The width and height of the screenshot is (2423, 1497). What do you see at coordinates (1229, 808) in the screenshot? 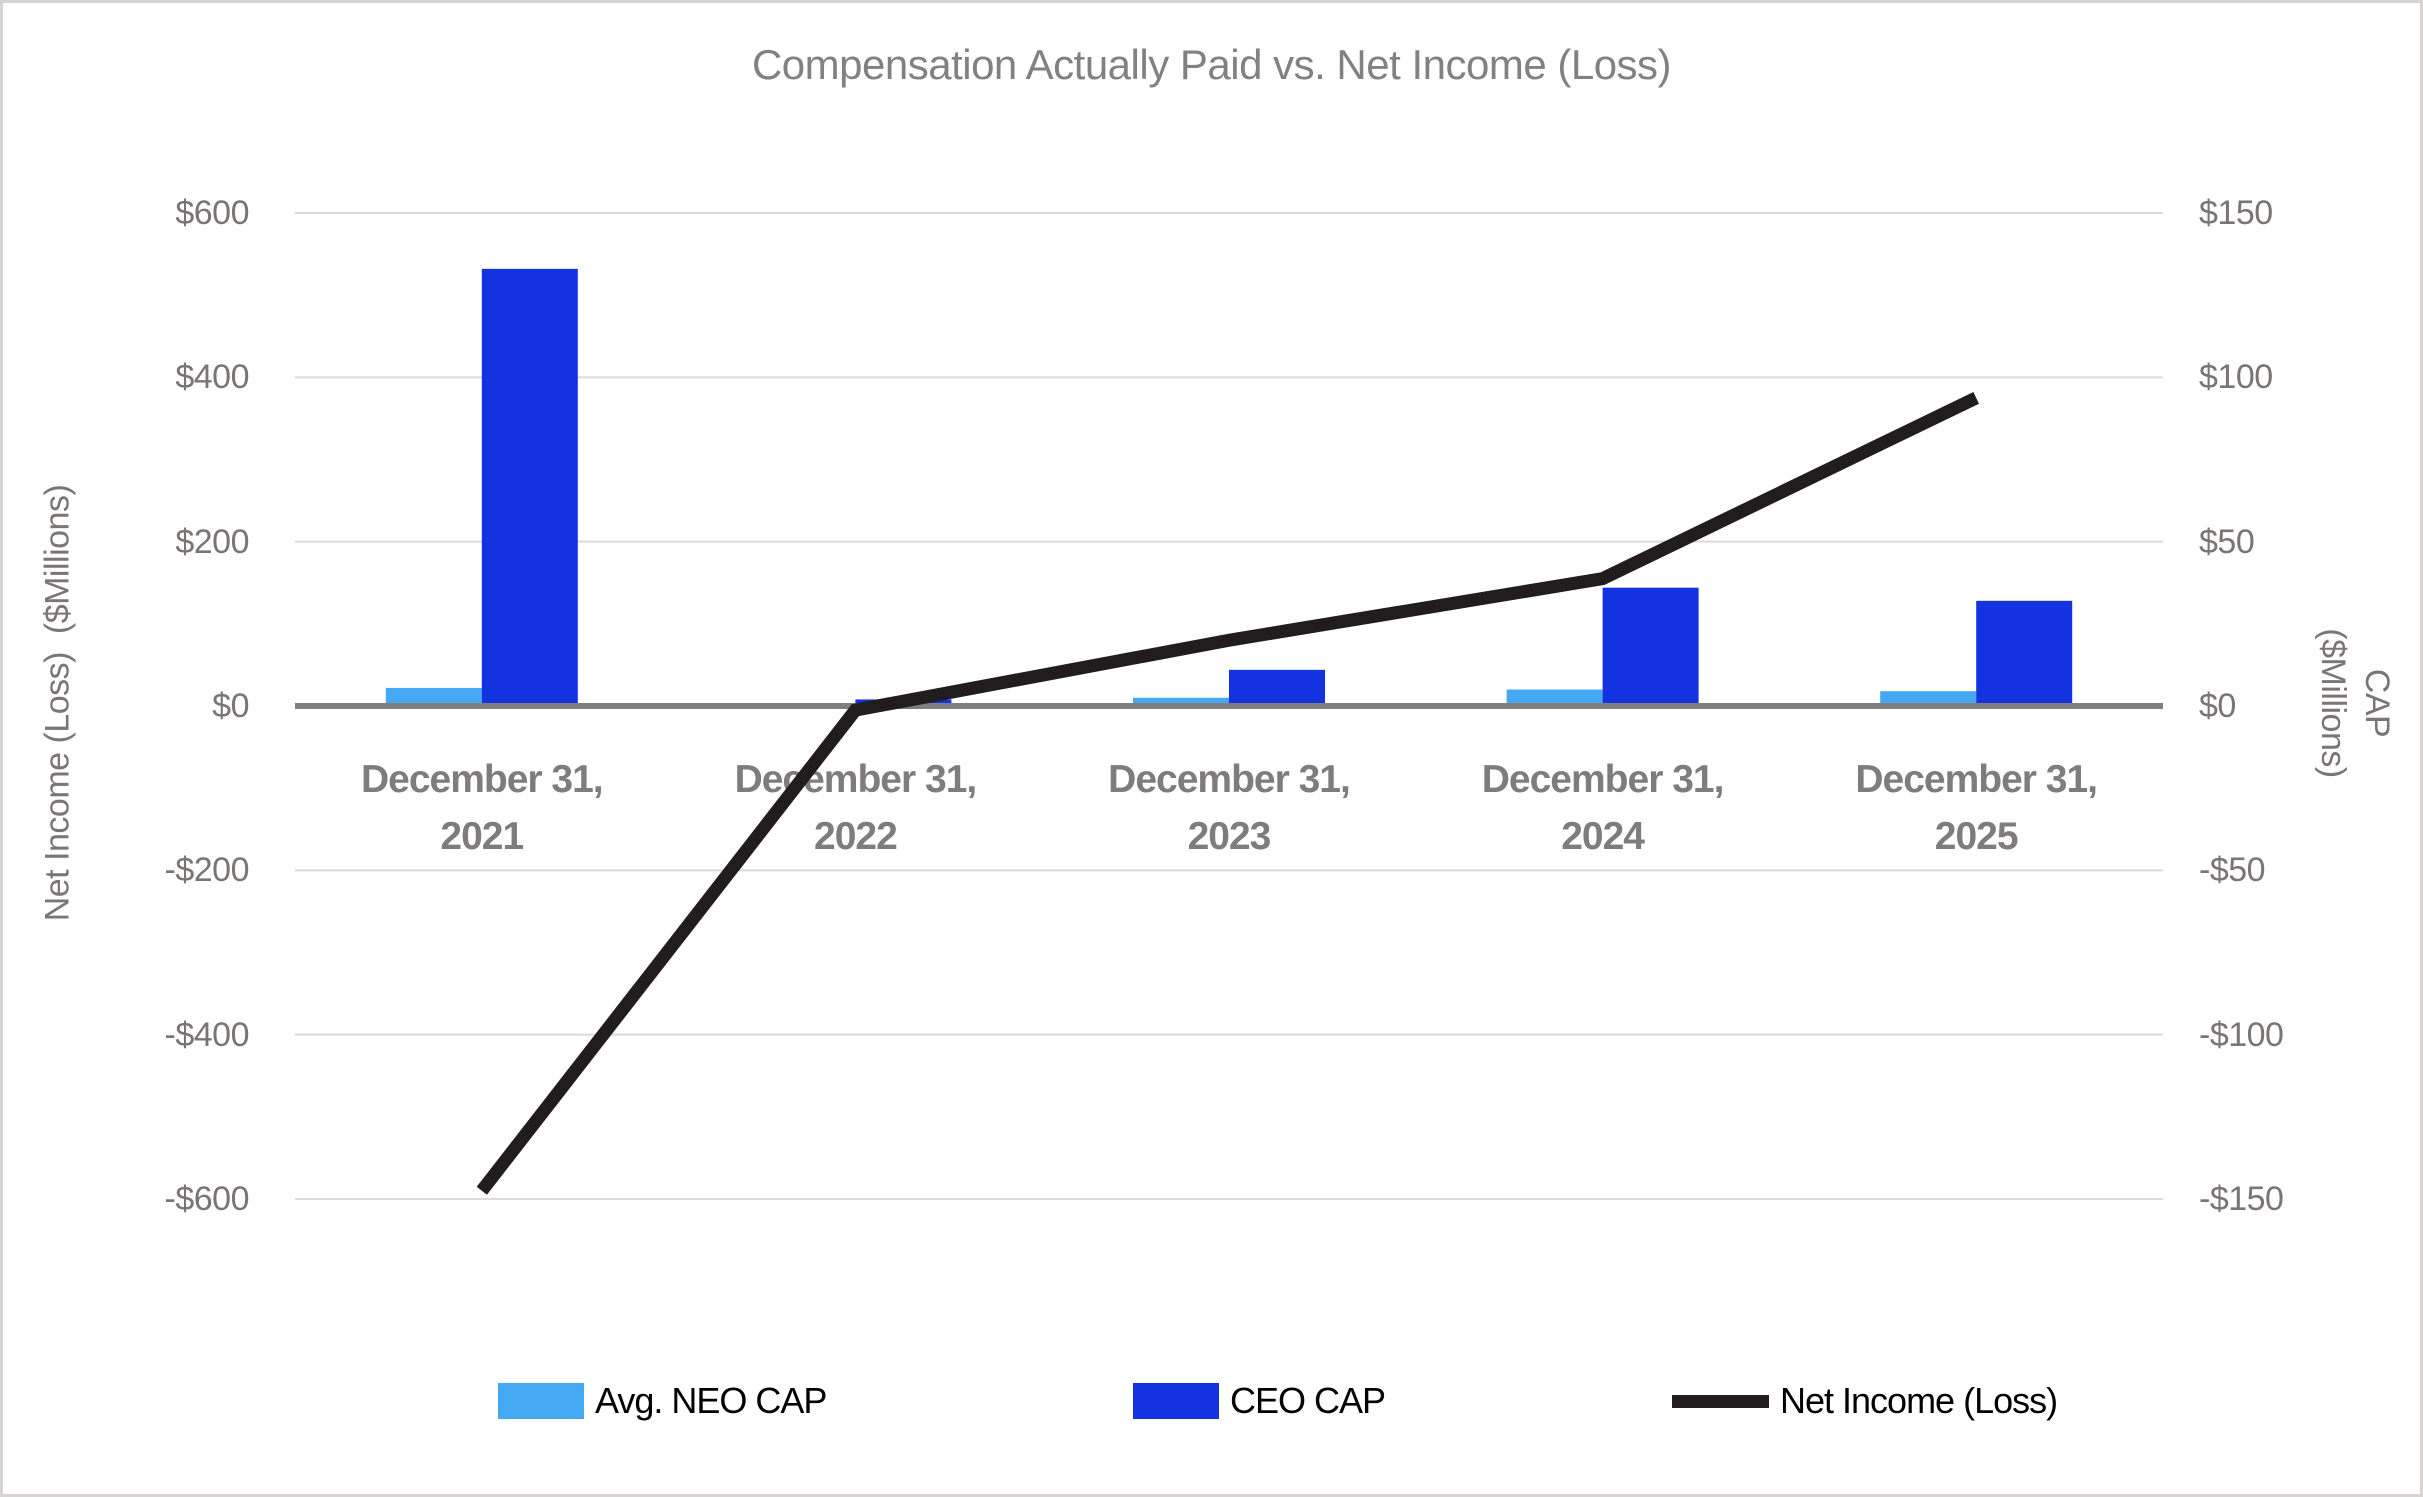
I see `x-category-label: December 31, 2023` at bounding box center [1229, 808].